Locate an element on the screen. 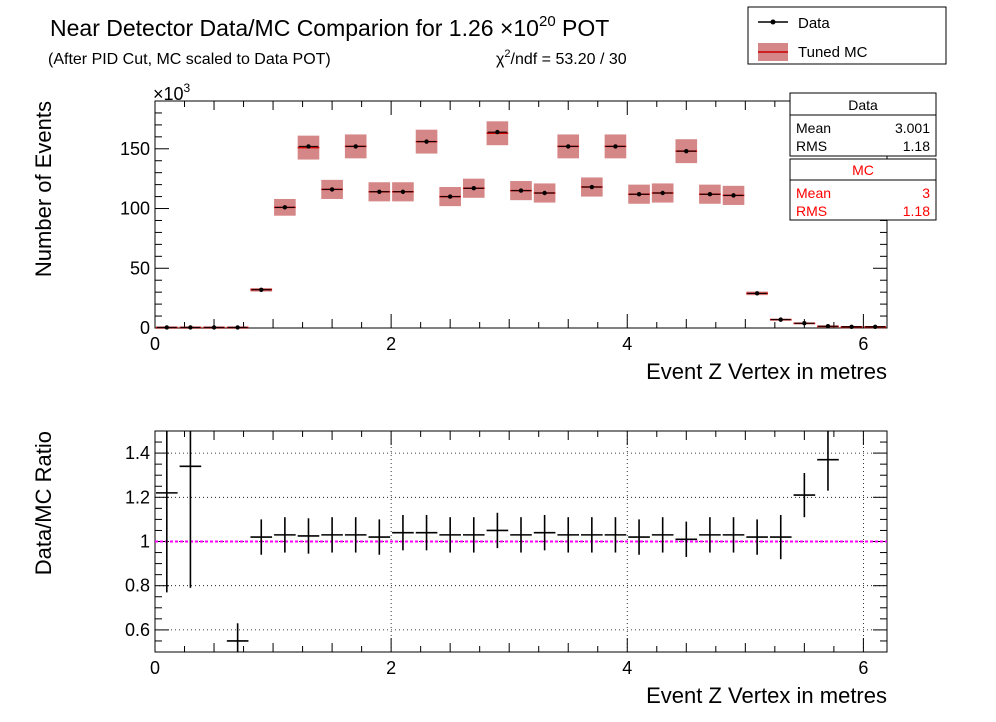 The image size is (996, 722). stats-data-rms-value: 1.18 is located at coordinates (916, 146).